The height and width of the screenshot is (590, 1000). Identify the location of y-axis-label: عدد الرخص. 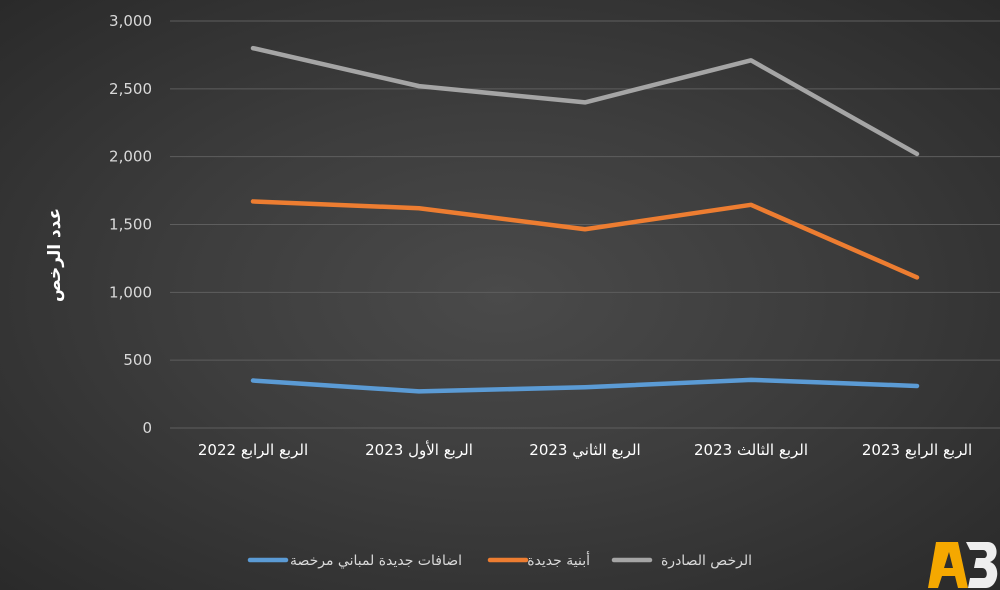
(55, 255).